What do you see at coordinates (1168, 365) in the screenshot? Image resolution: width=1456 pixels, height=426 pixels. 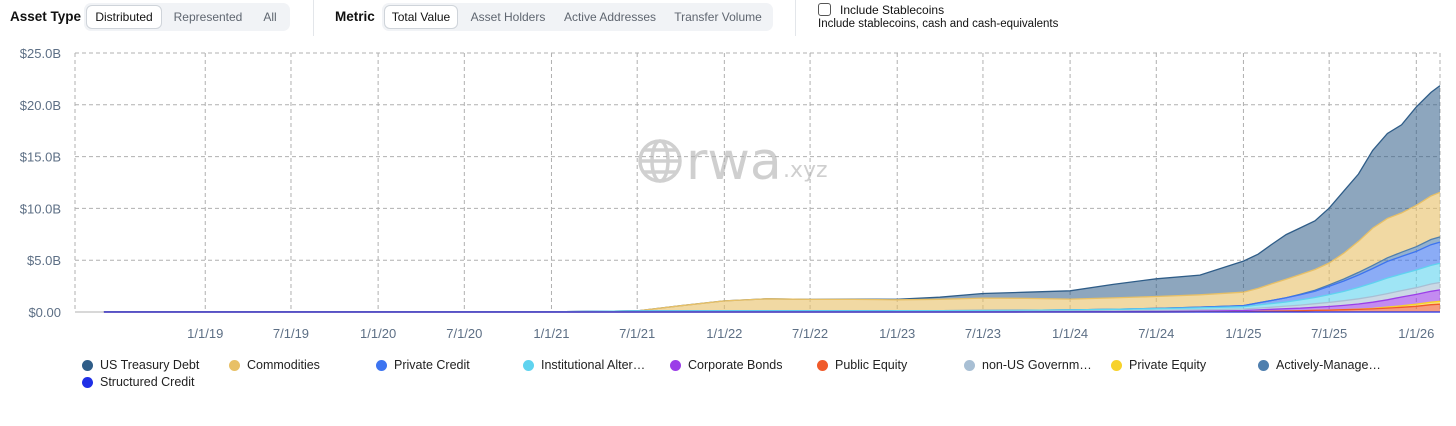 I see `legend-label: Private Equity` at bounding box center [1168, 365].